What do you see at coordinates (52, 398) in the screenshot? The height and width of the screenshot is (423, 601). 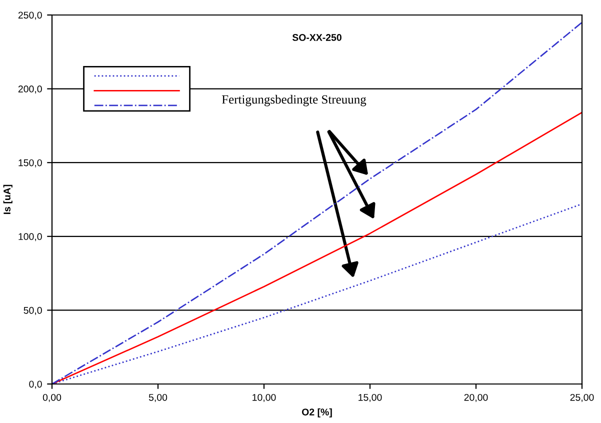 I see `x-tick-label: 0,00` at bounding box center [52, 398].